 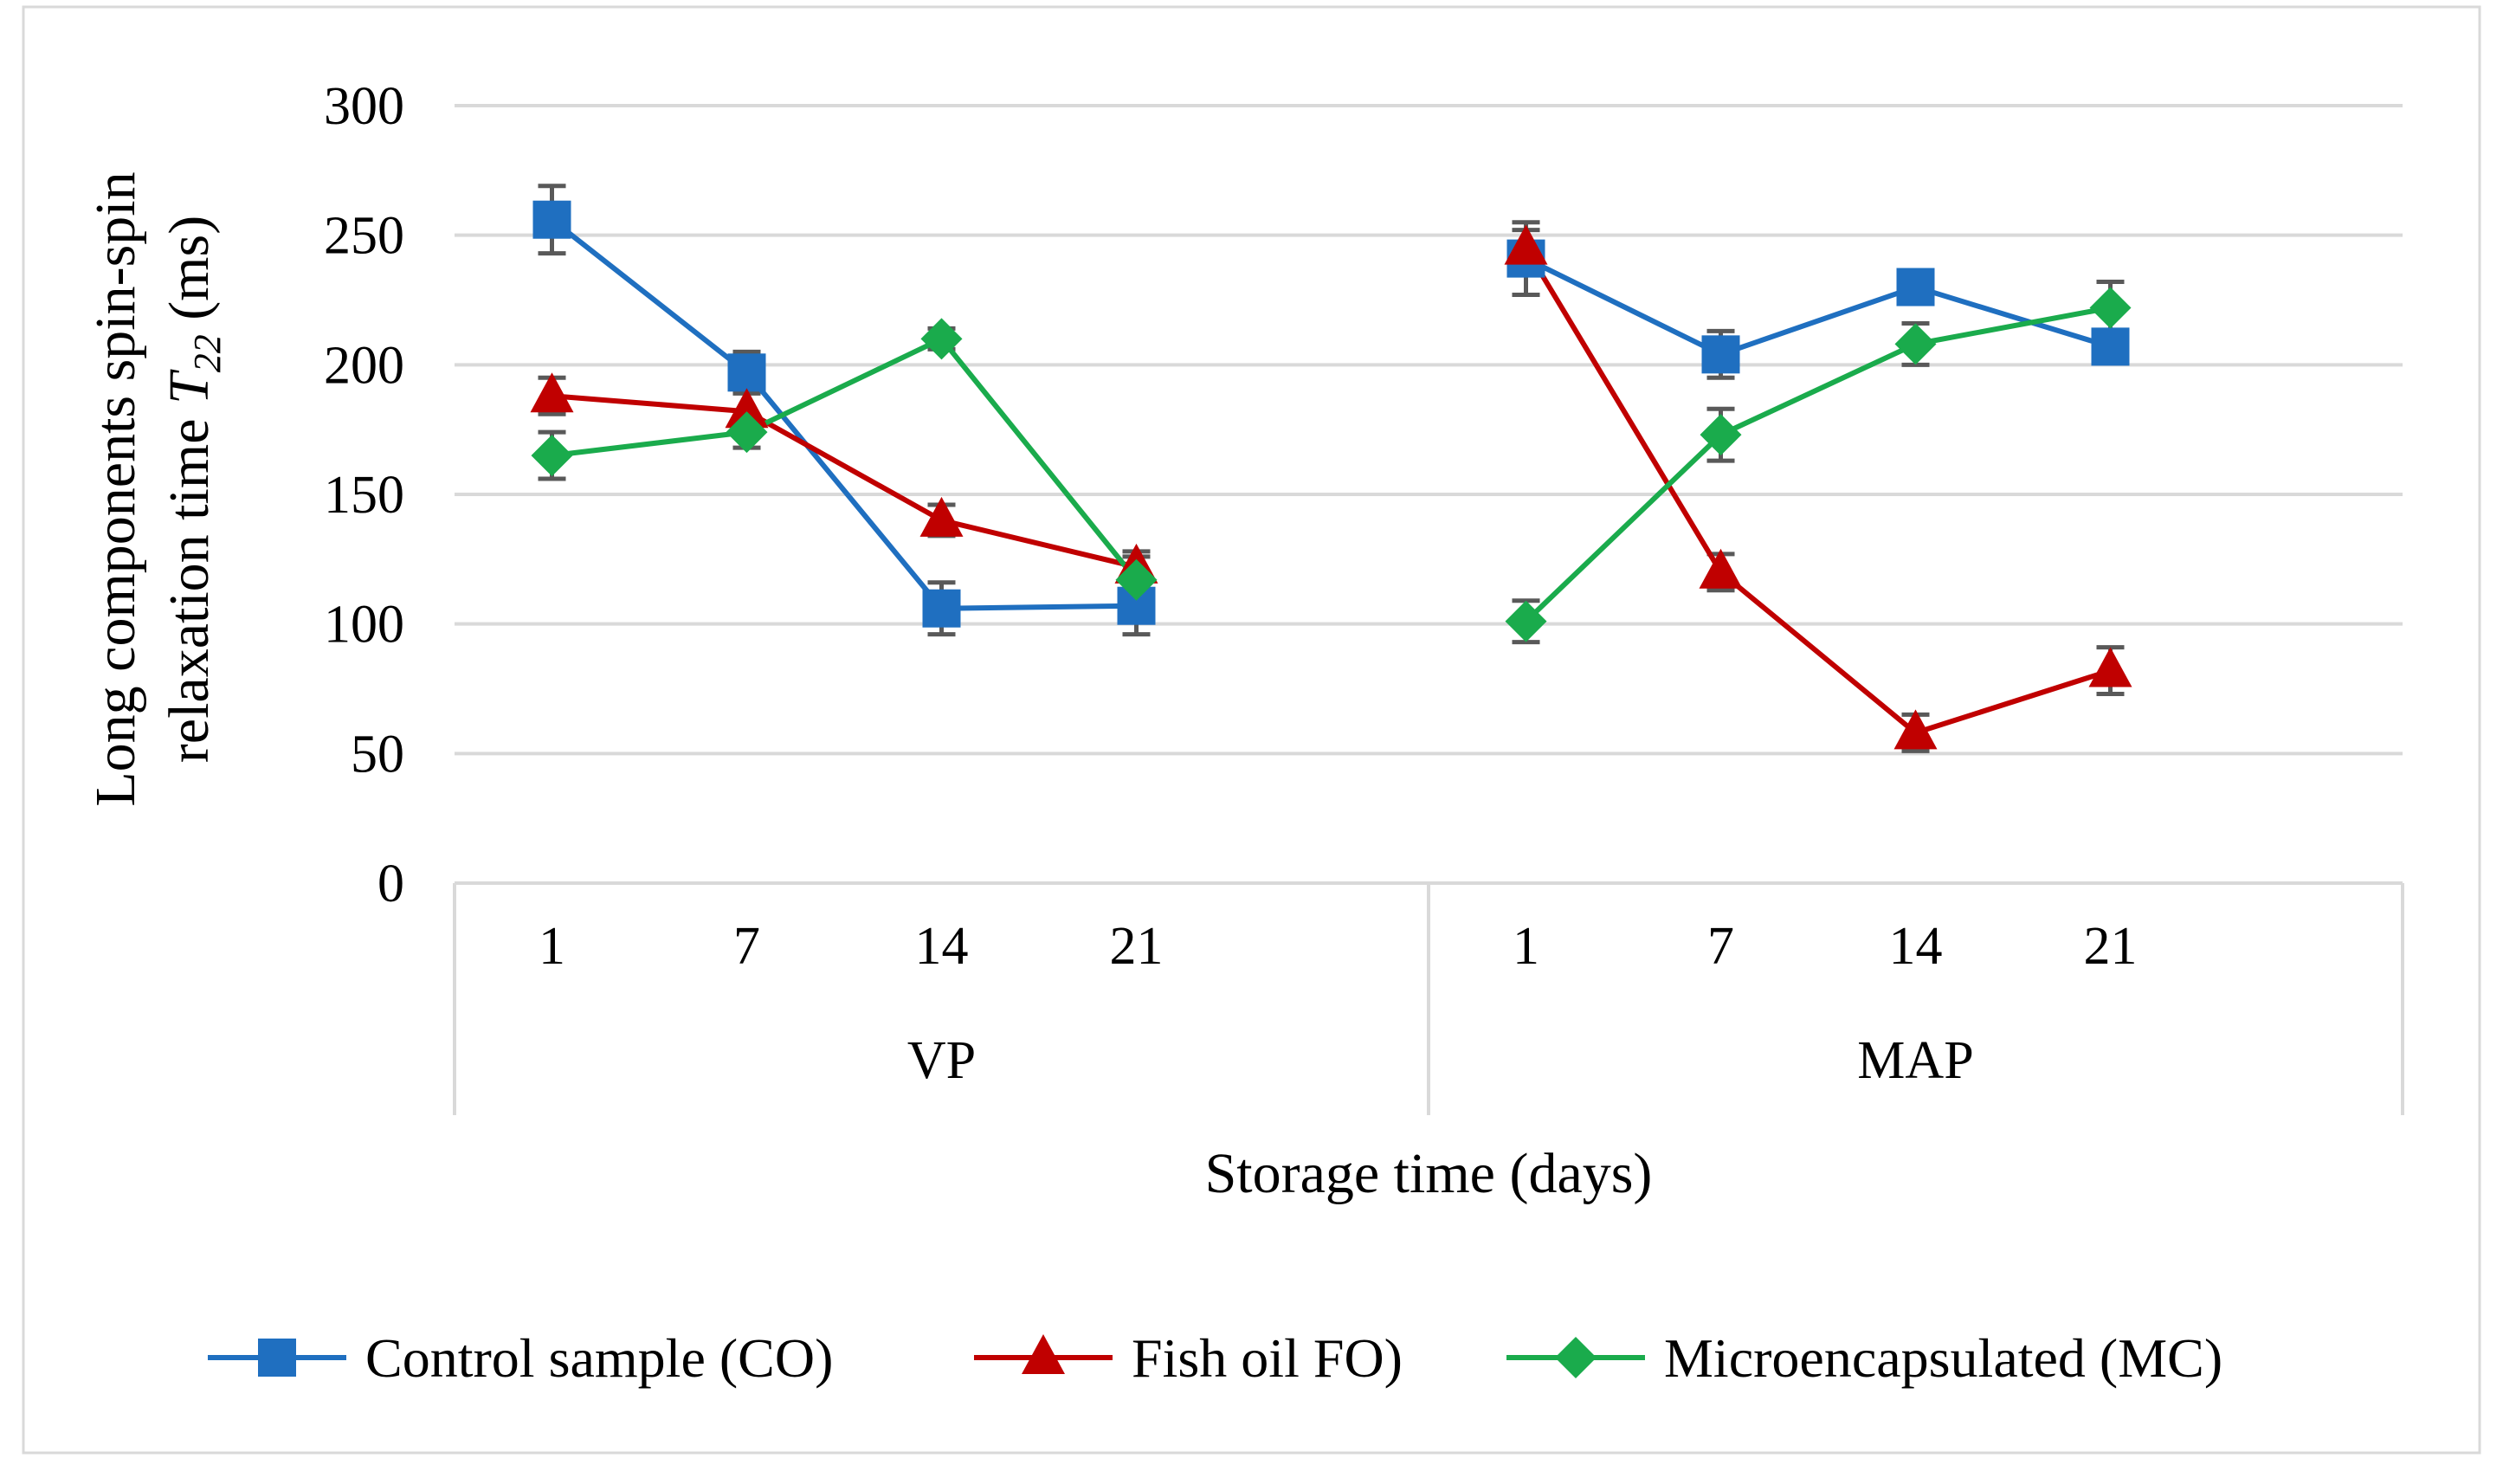 I want to click on y-tick-label-100: 100, so click(x=364, y=625).